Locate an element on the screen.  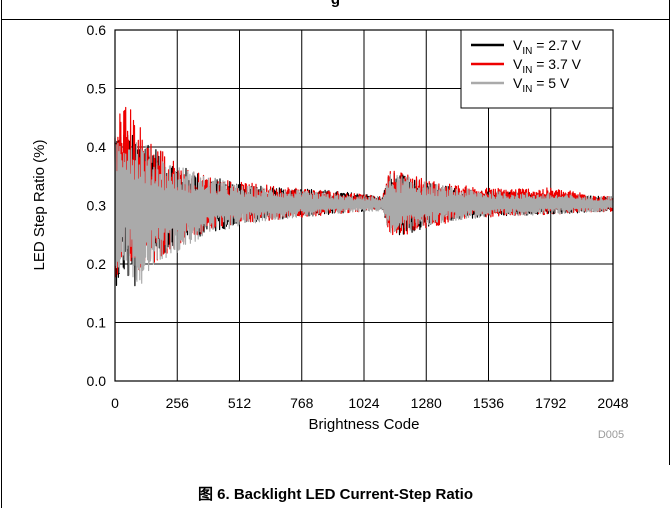
x-tick-label: 512 is located at coordinates (240, 403).